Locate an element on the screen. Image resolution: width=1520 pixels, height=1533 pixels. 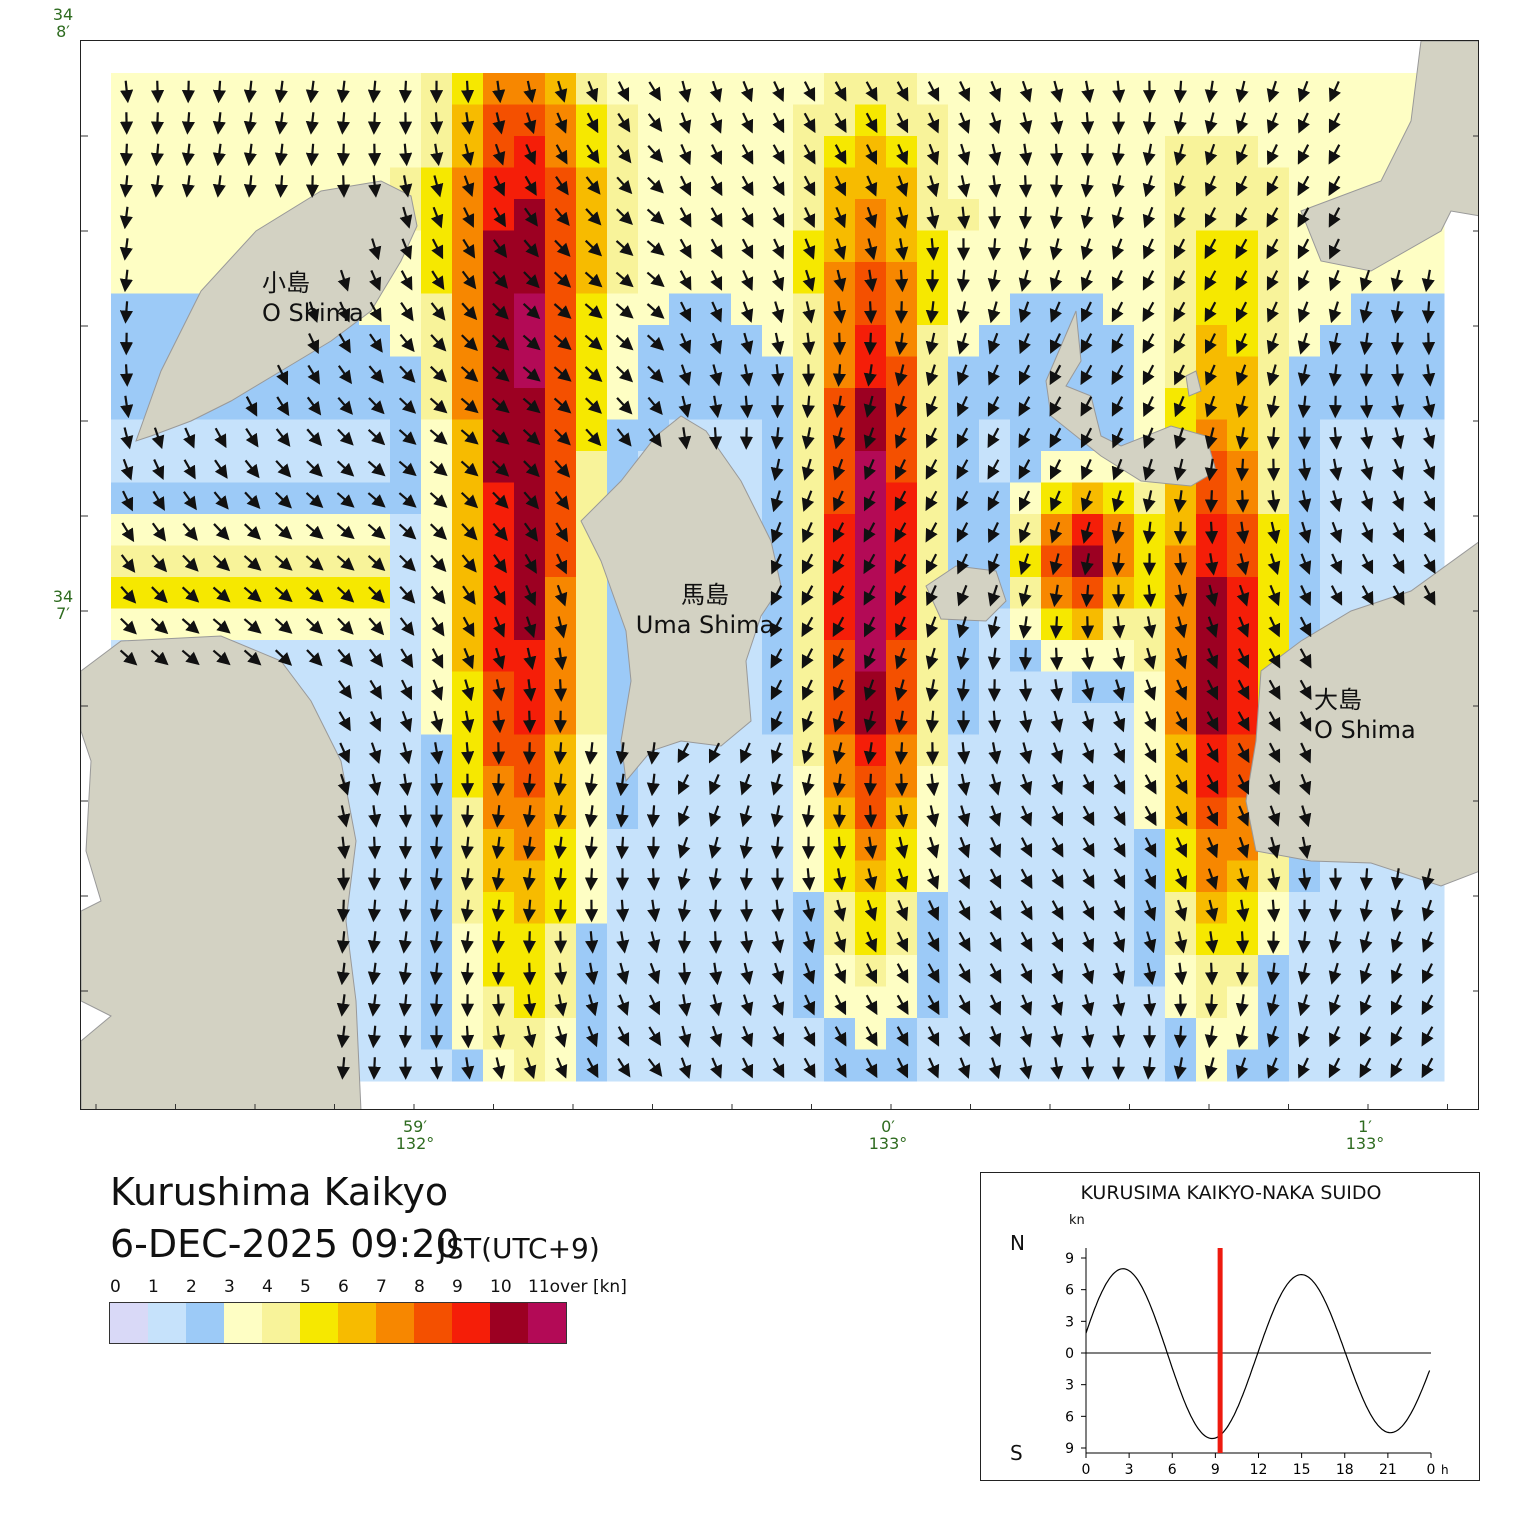
tide-y-label: 0 is located at coordinates (1069, 1354).